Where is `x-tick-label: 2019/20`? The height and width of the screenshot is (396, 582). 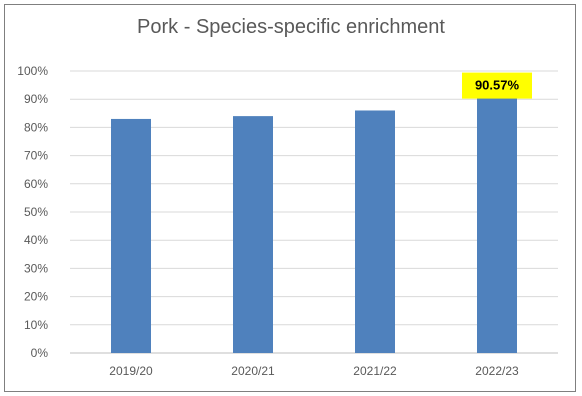
x-tick-label: 2019/20 is located at coordinates (131, 371).